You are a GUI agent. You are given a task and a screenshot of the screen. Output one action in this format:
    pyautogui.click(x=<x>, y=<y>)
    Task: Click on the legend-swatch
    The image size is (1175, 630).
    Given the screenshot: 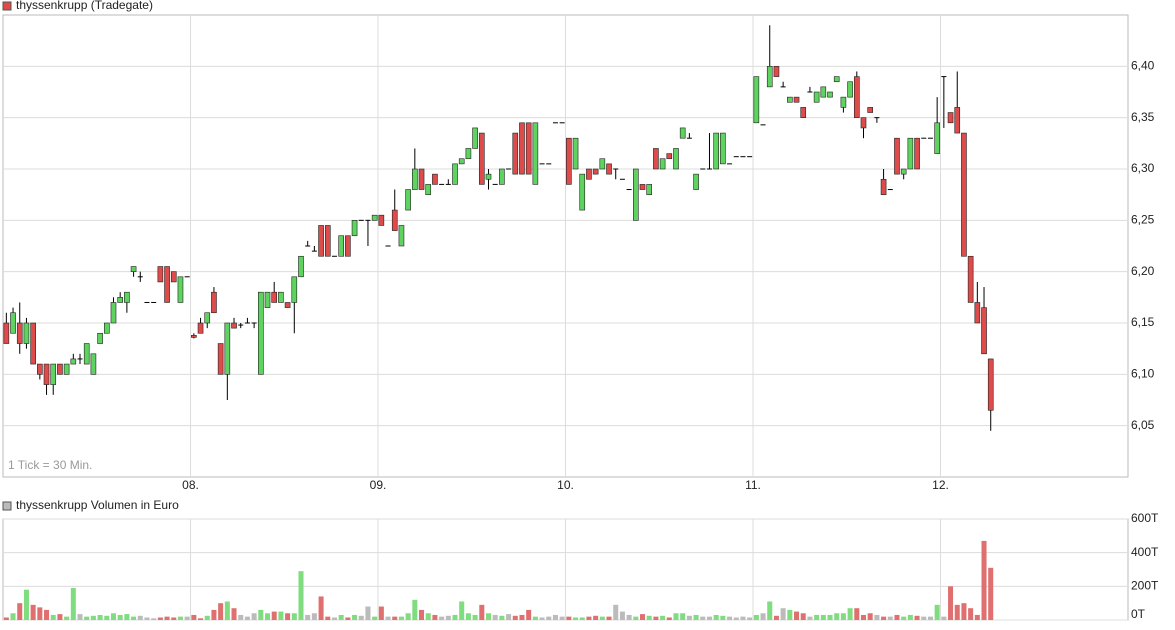 What is the action you would take?
    pyautogui.click(x=7, y=6)
    